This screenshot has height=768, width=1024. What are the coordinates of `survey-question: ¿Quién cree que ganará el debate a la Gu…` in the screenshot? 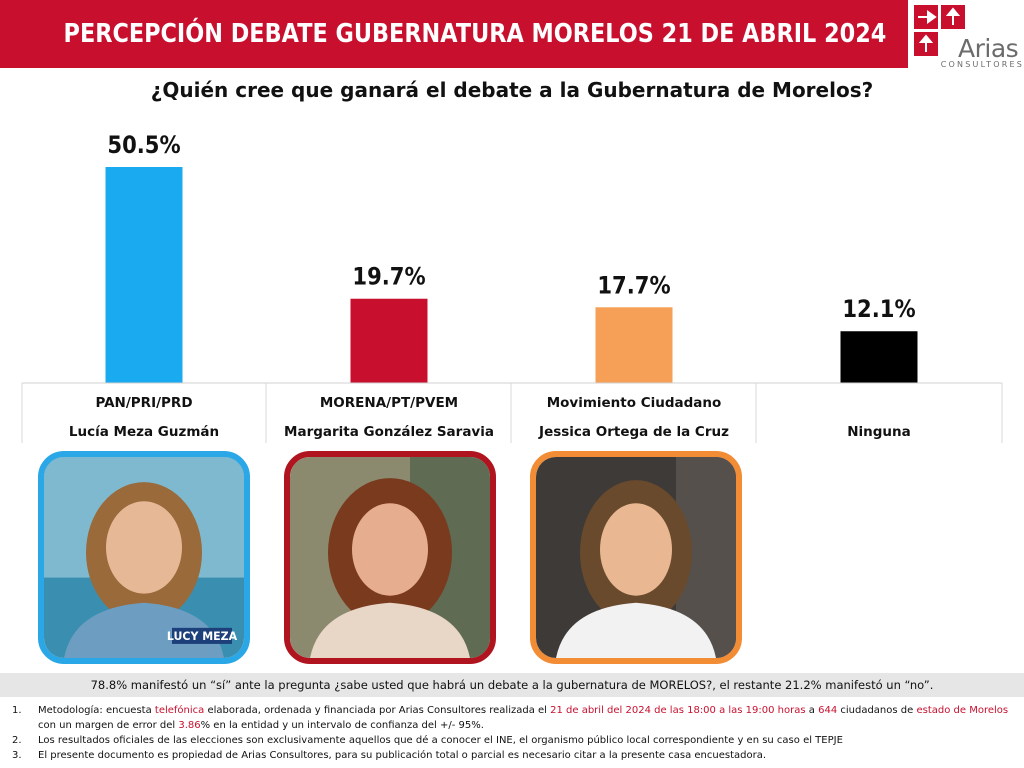 It's located at (512, 90).